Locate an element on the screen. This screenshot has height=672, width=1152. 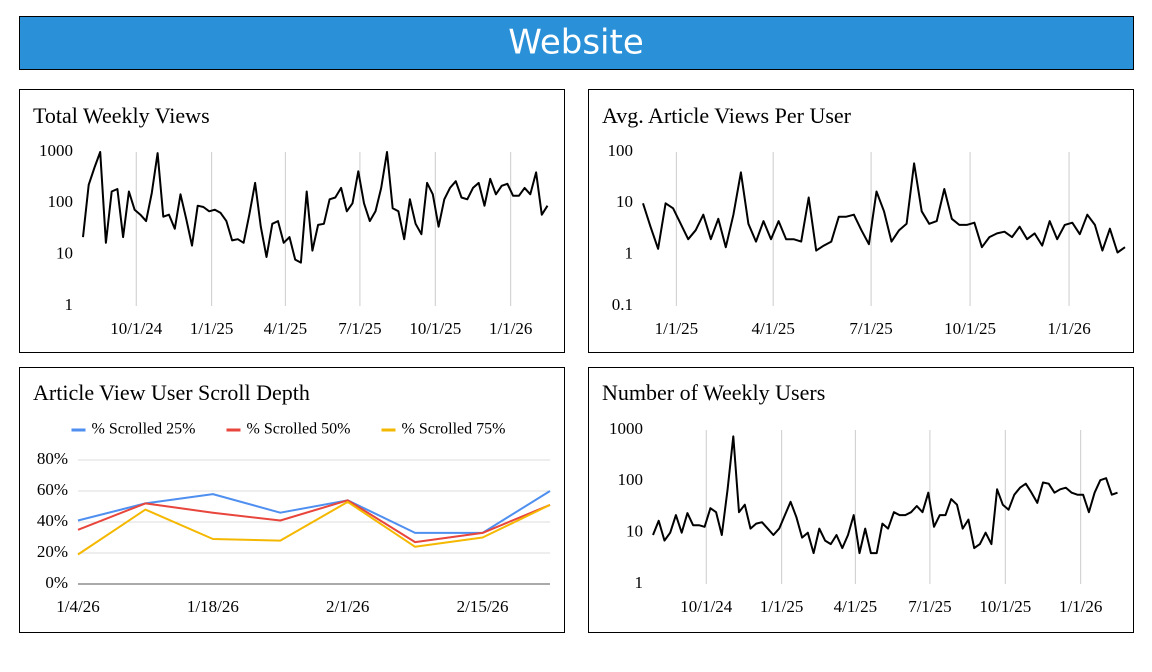
y-tick-label: 40% is located at coordinates (52, 520).